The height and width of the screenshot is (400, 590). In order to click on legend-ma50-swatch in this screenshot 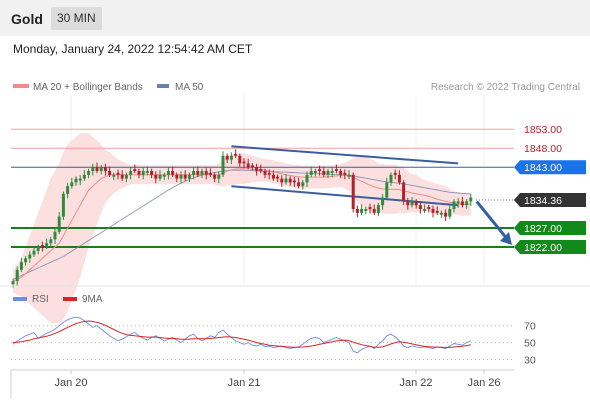, I will do `click(163, 86)`.